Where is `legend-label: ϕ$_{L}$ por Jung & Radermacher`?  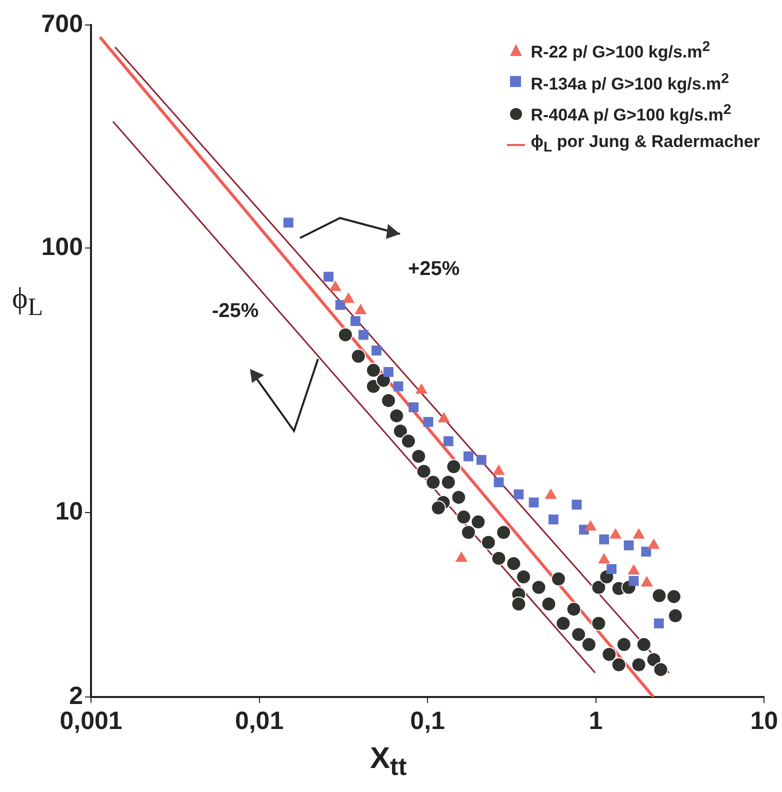 legend-label: ϕ$_{L}$ por Jung & Radermacher is located at coordinates (645, 144).